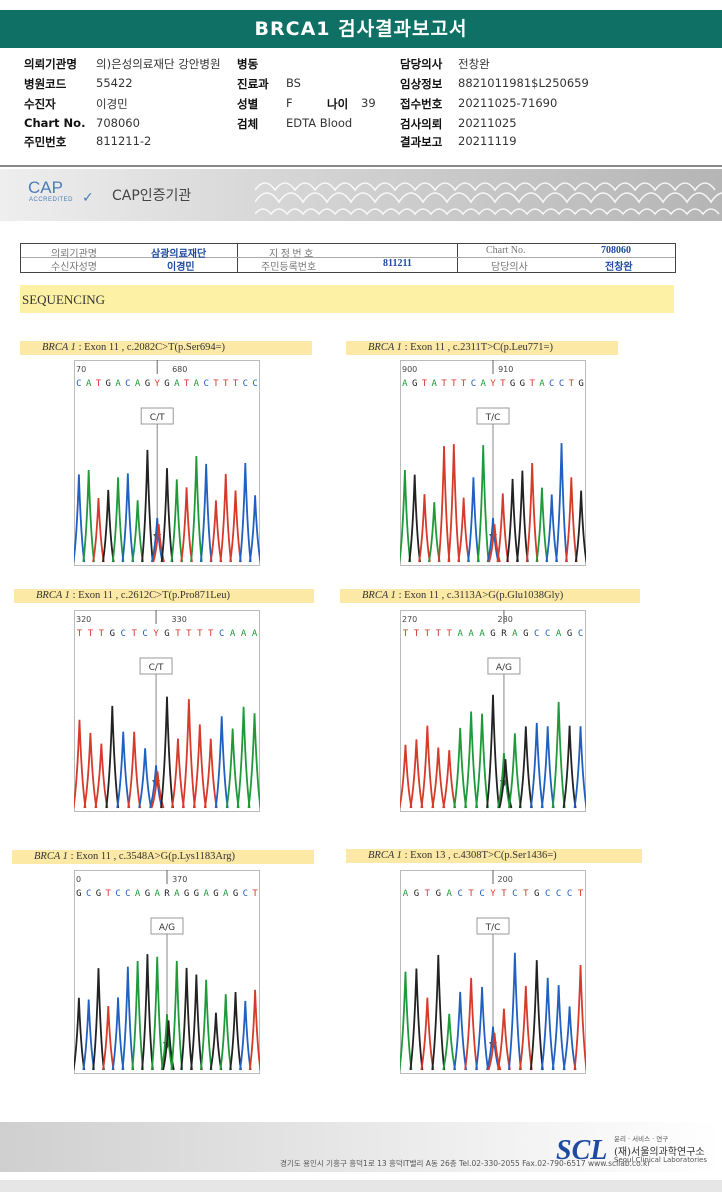 The height and width of the screenshot is (1192, 722). I want to click on variant-call: C/T, so click(156, 668).